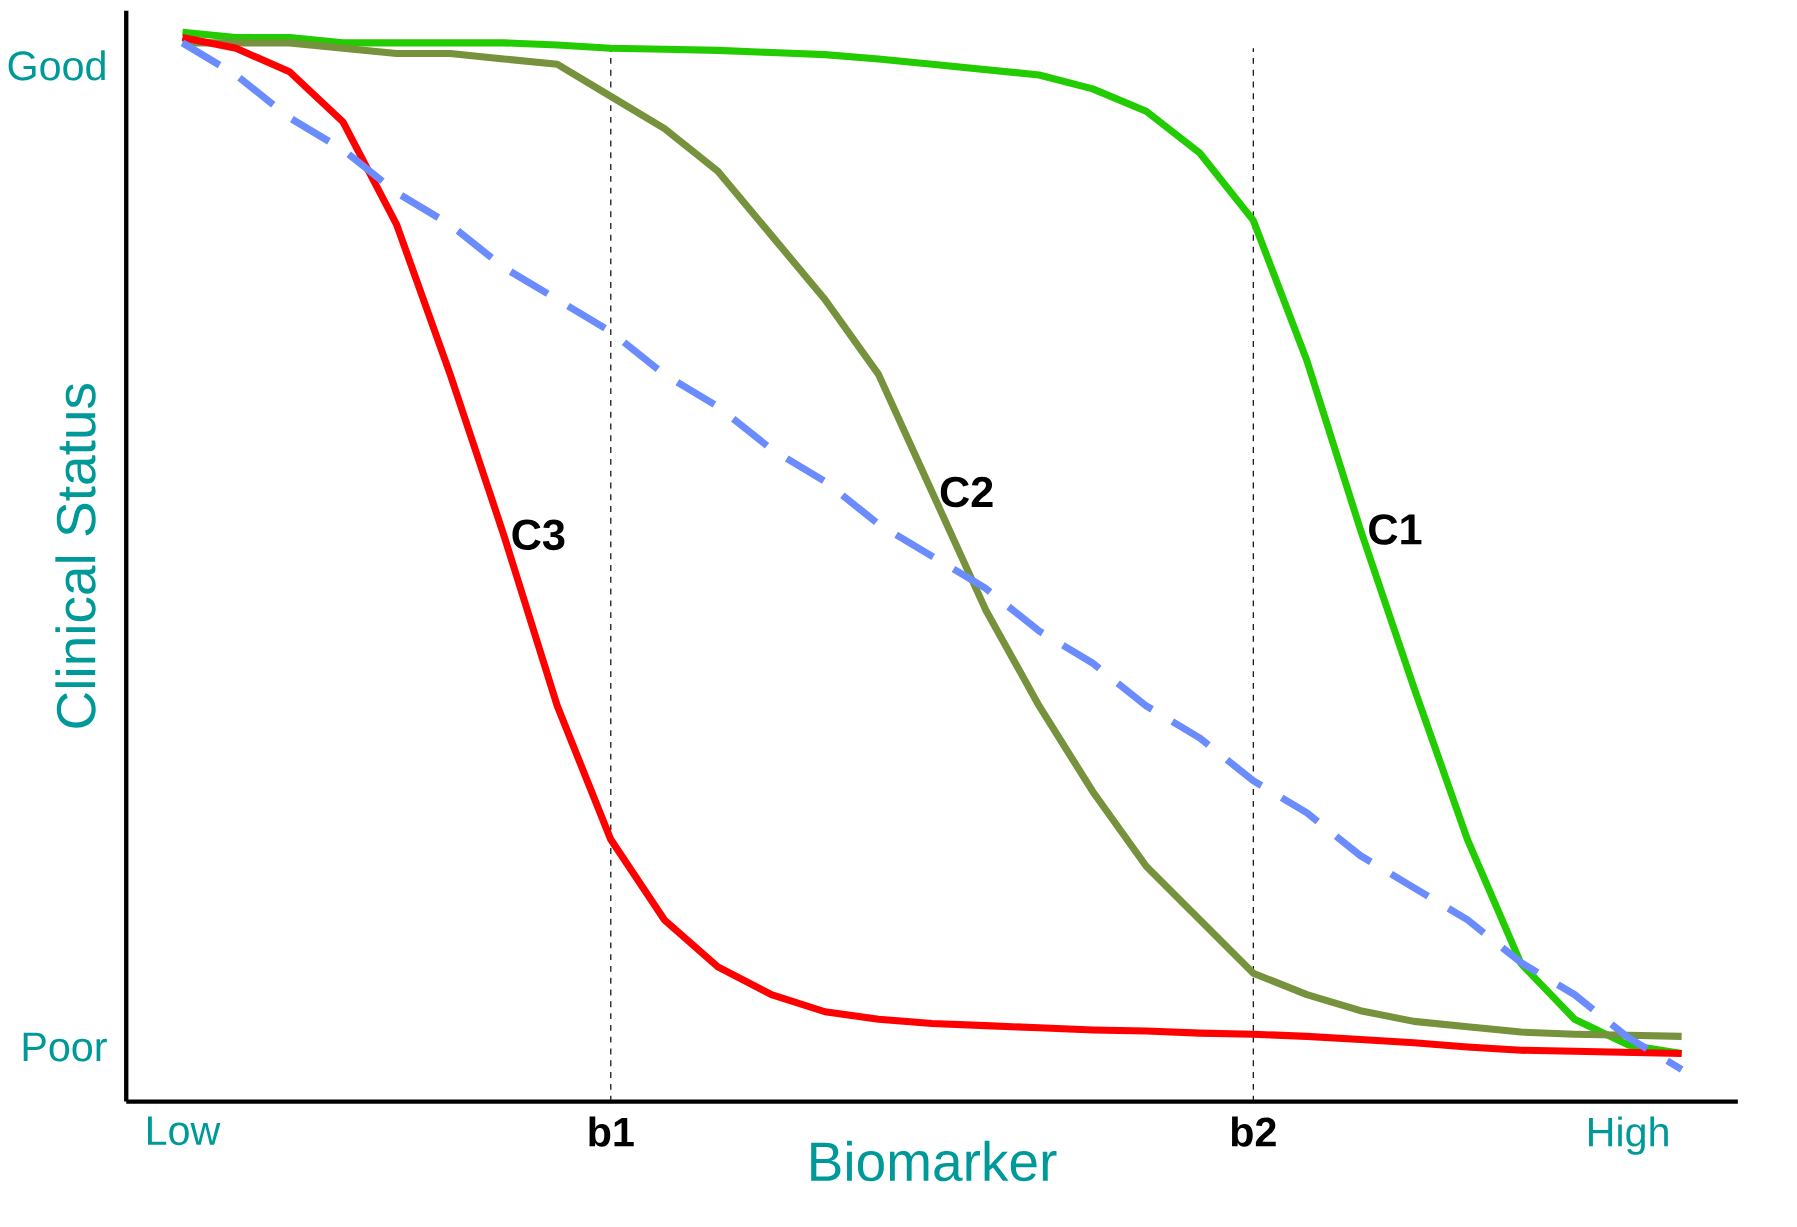  I want to click on text: Good, so click(56, 65).